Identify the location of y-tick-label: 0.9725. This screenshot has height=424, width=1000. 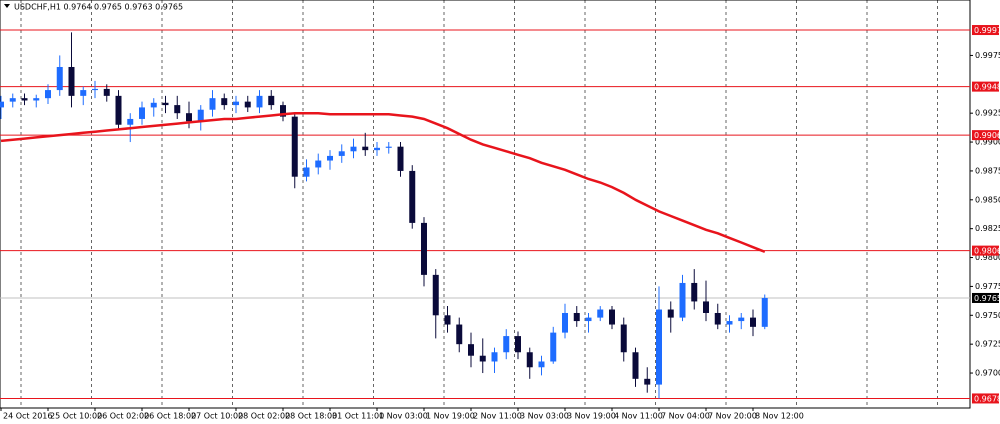
(987, 344).